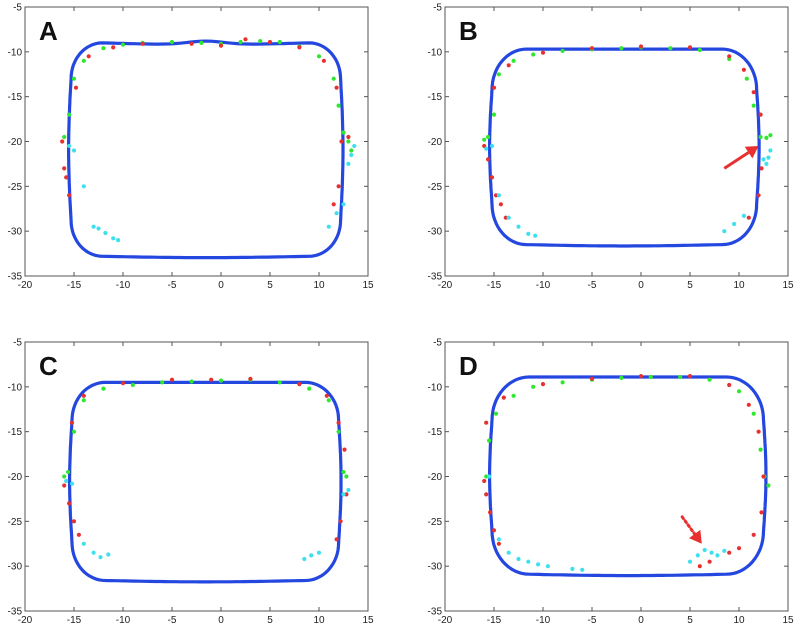  What do you see at coordinates (435, 432) in the screenshot?
I see `y-tick-label: -15` at bounding box center [435, 432].